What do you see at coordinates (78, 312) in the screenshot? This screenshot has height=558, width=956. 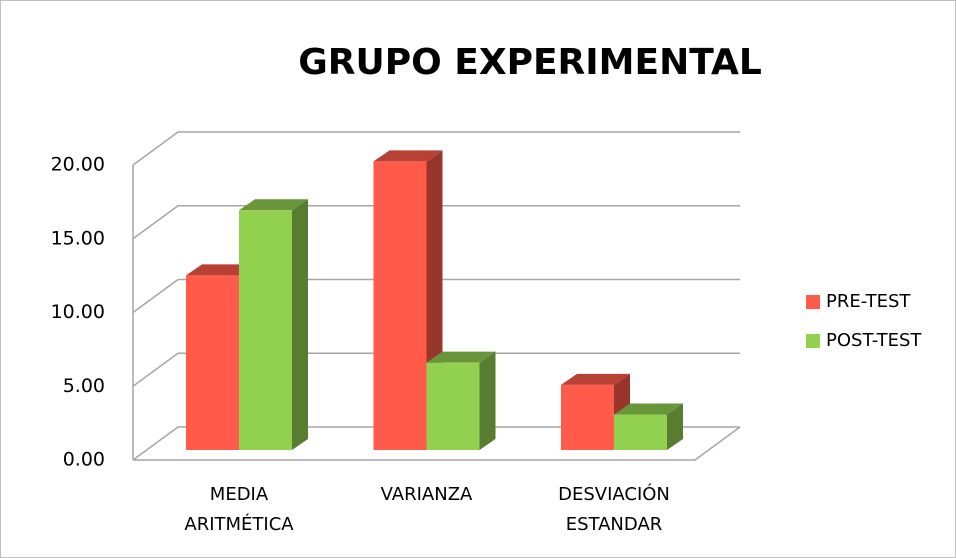 I see `y-tick-label: 10.00` at bounding box center [78, 312].